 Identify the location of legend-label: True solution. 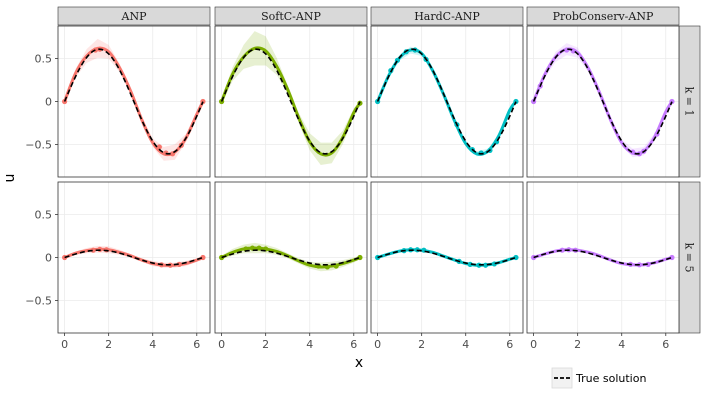
(610, 378).